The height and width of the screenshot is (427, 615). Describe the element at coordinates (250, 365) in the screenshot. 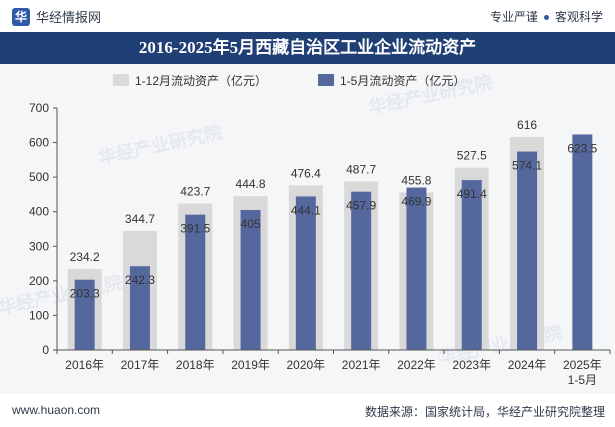

I see `x-tick-label: 2019年` at that location.